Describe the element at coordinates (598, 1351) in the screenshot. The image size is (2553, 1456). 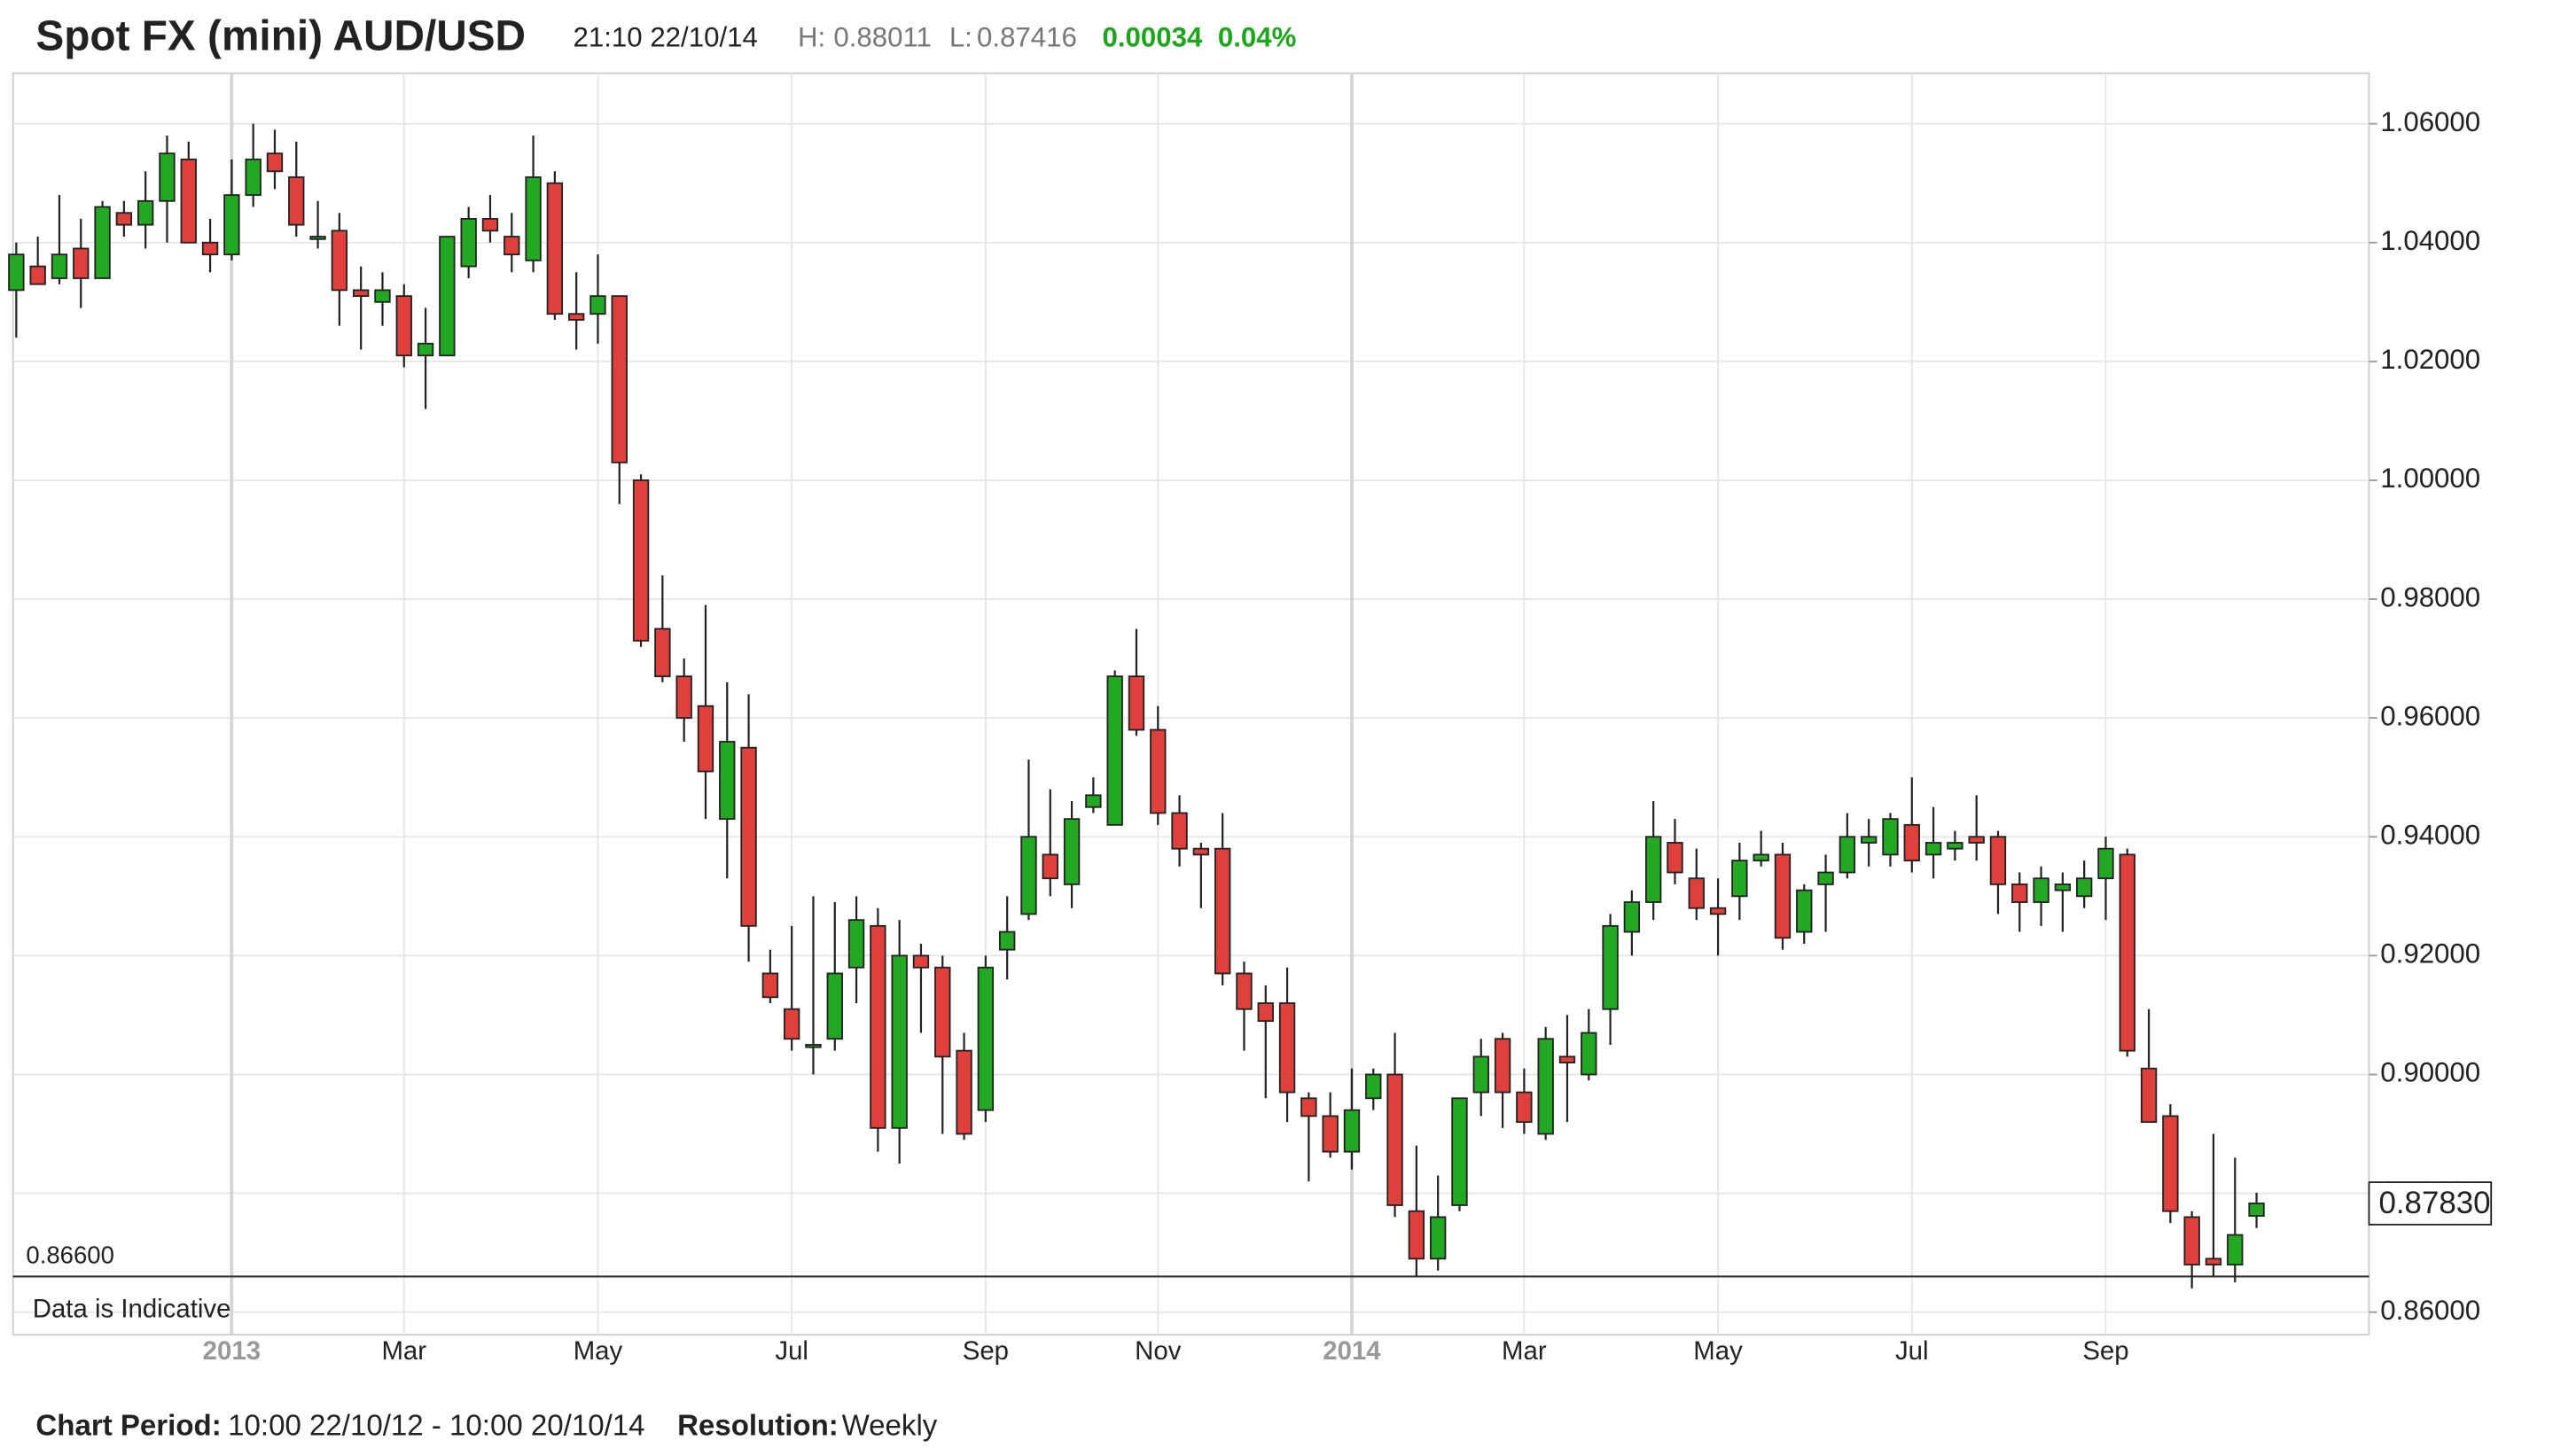
I see `x-tick-label: May` at that location.